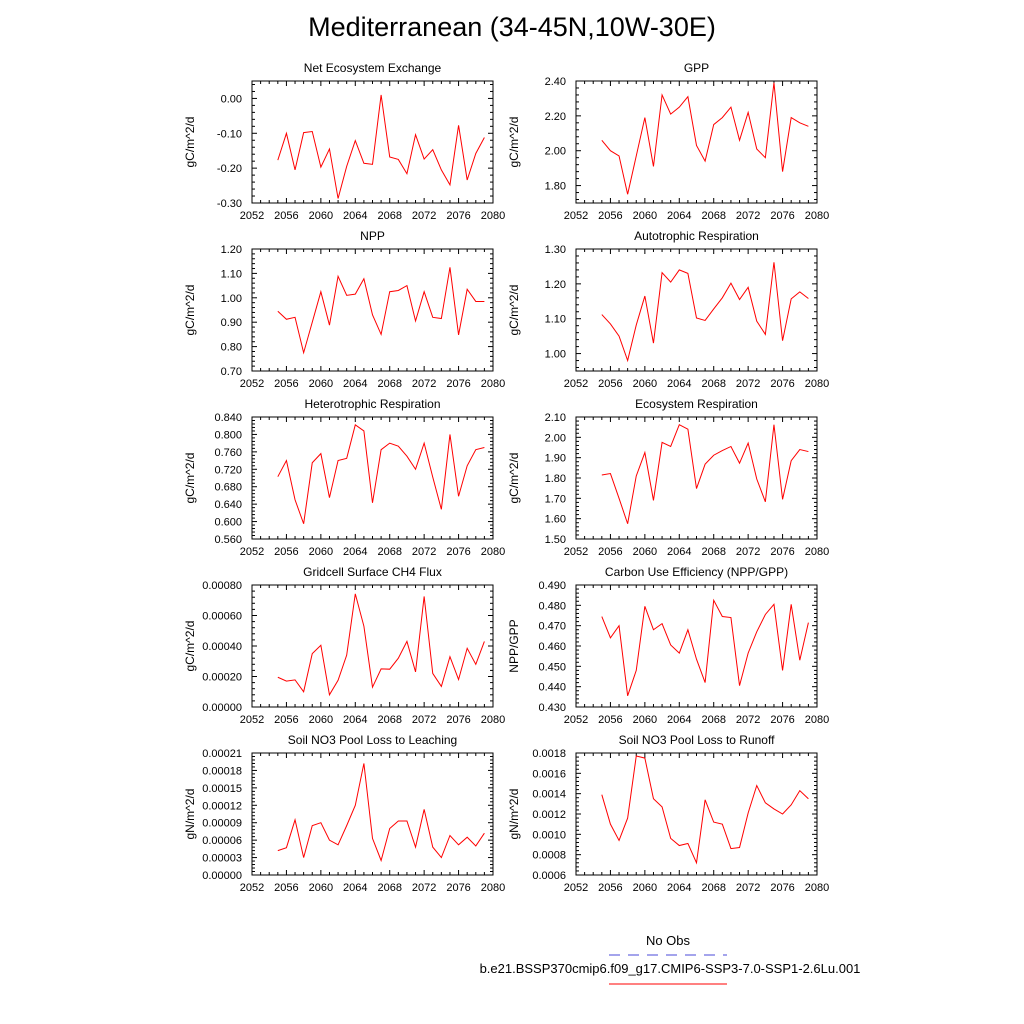 The image size is (1024, 1024). I want to click on y-tick-label: 1.70, so click(555, 499).